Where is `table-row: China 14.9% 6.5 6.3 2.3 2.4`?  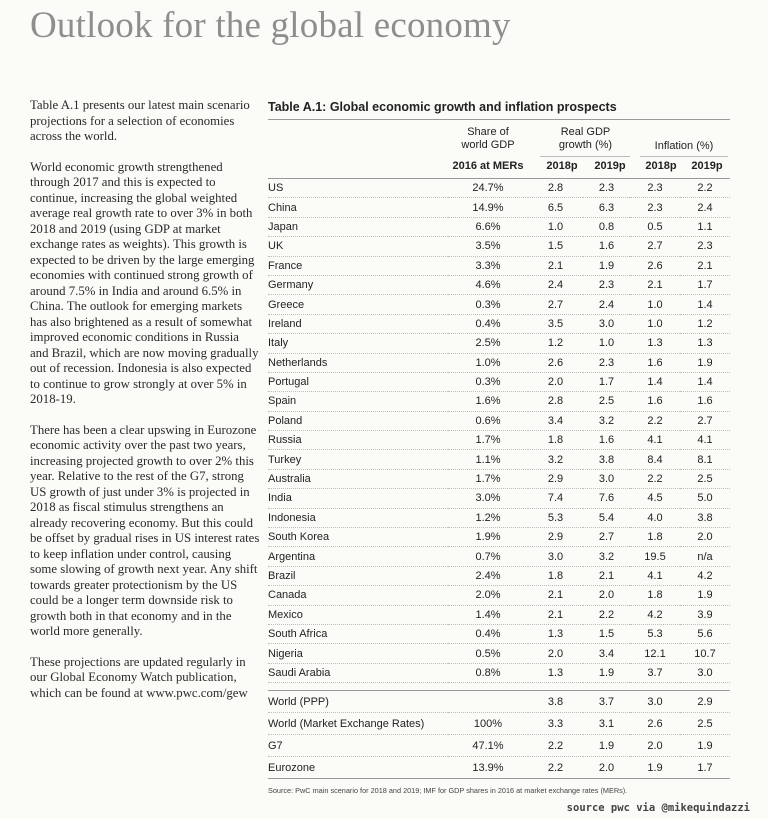 table-row: China 14.9% 6.5 6.3 2.3 2.4 is located at coordinates (499, 207).